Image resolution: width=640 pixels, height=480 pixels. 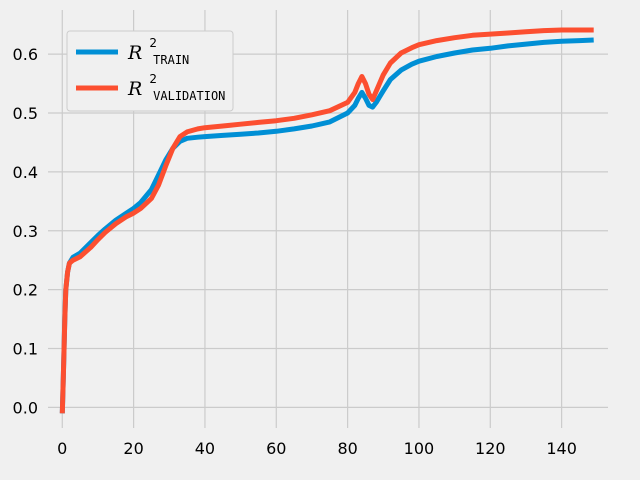 I want to click on x-axis-ticks: 0 20 40 60 80 100 120 140, so click(x=317, y=448).